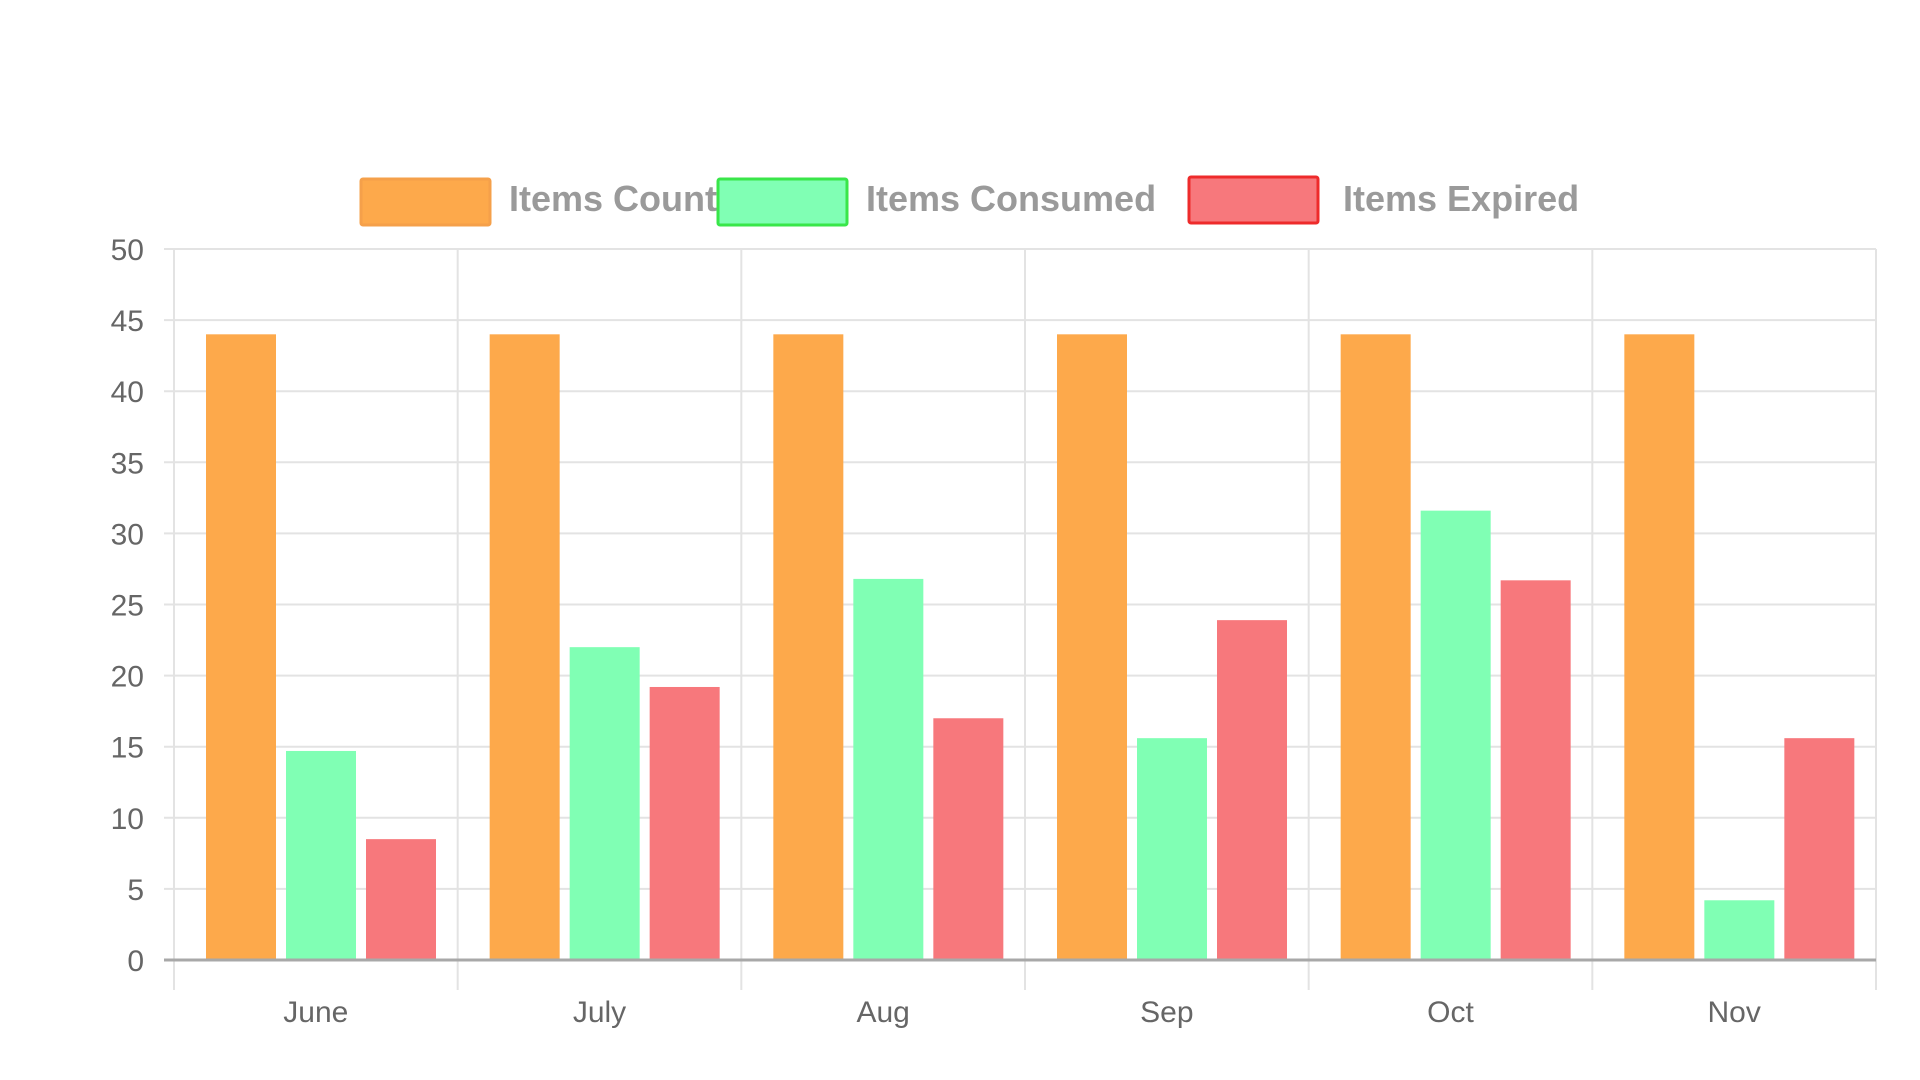 Image resolution: width=1920 pixels, height=1080 pixels. What do you see at coordinates (241, 647) in the screenshot?
I see `bar-items-count-june` at bounding box center [241, 647].